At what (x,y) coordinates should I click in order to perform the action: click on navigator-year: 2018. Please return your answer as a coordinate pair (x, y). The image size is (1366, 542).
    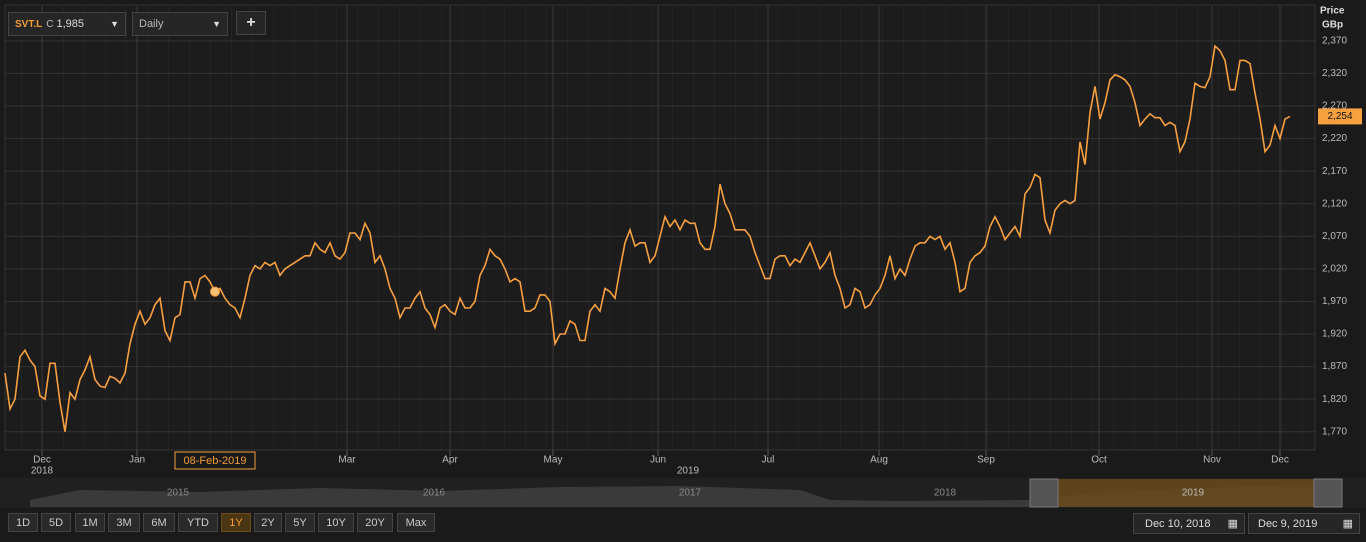
    Looking at the image, I should click on (945, 493).